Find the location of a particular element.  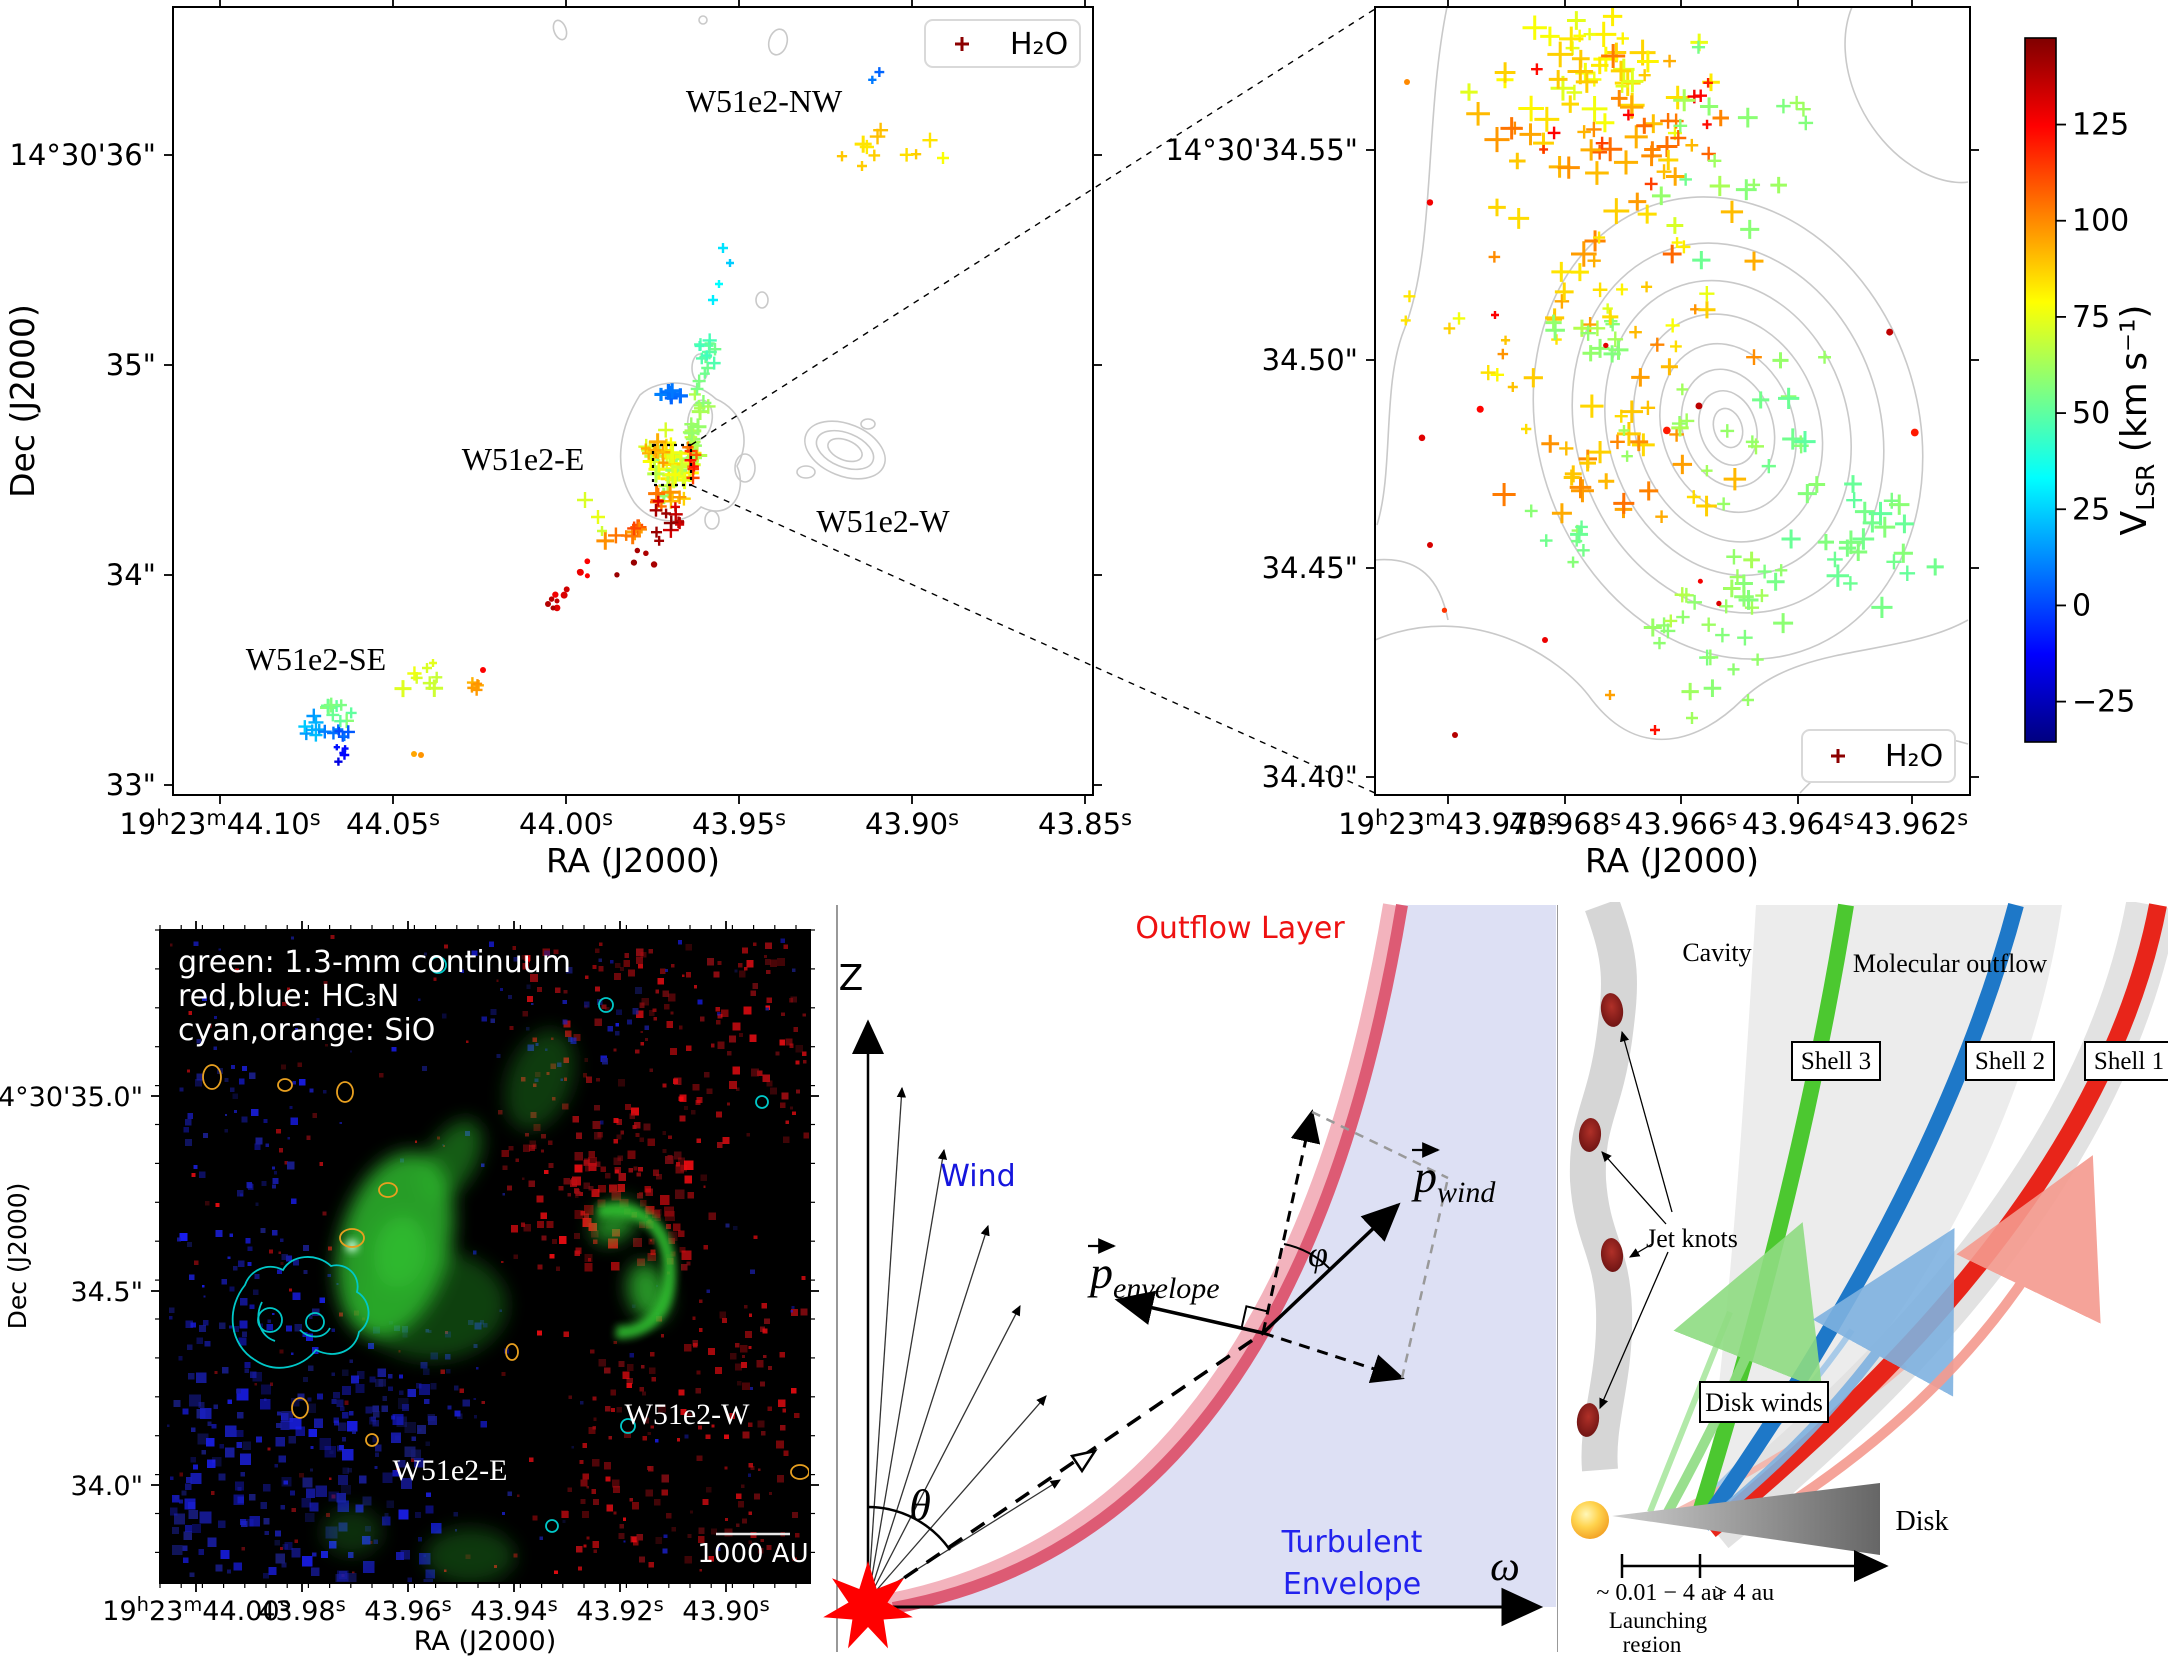

outflow-layer-band is located at coordinates (1149, 1259).